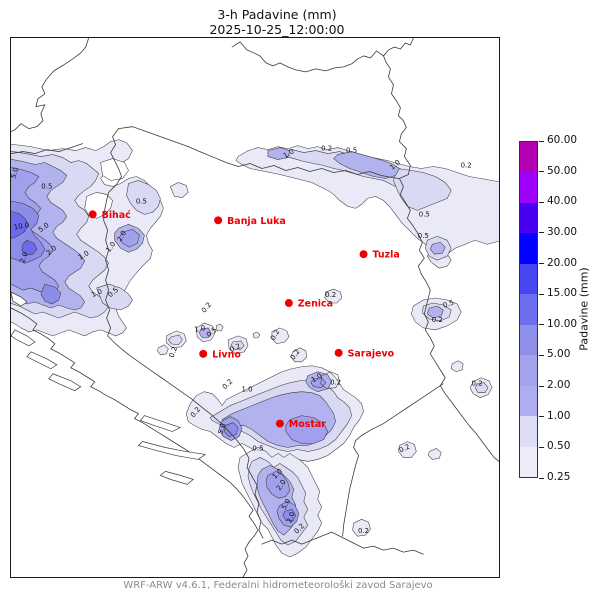  Describe the element at coordinates (315, 304) in the screenshot. I see `city-label-zenica: Zenica` at that location.